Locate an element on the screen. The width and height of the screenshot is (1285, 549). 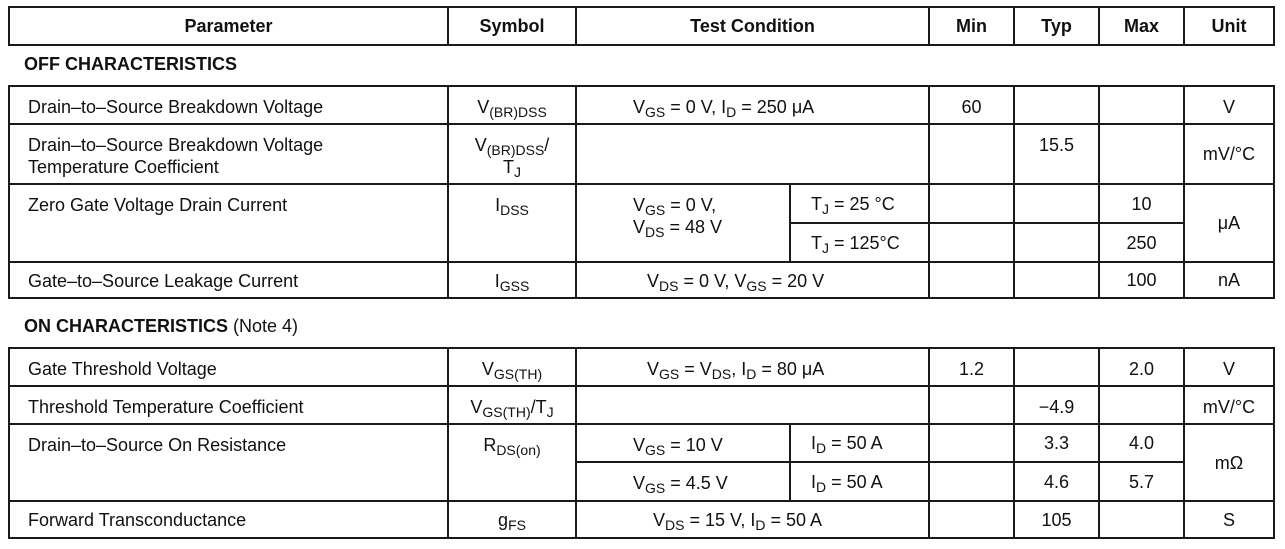
section-off-title: OFF CHARACTERISTICS is located at coordinates (130, 64).